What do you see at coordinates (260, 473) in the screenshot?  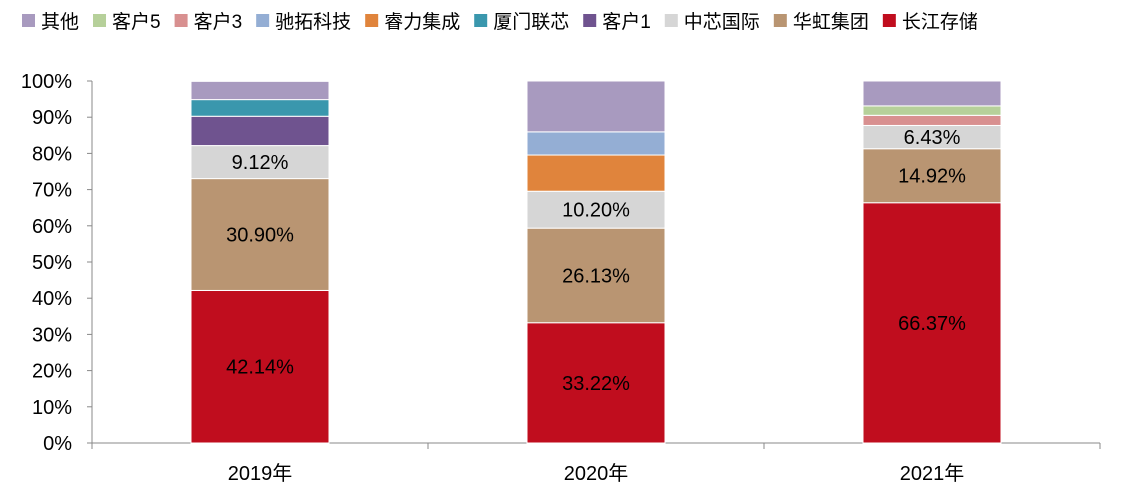 I see `x-tick-label: 2019年` at bounding box center [260, 473].